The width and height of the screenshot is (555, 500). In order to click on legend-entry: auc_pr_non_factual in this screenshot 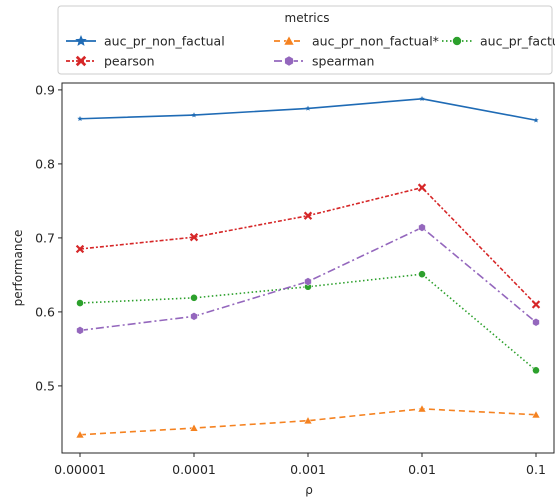, I will do `click(145, 41)`.